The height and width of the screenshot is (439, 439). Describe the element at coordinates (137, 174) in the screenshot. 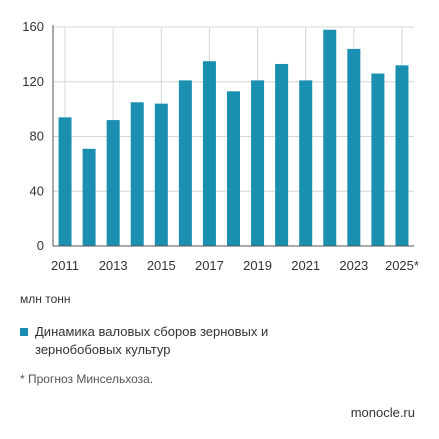

I see `bar-2014` at that location.